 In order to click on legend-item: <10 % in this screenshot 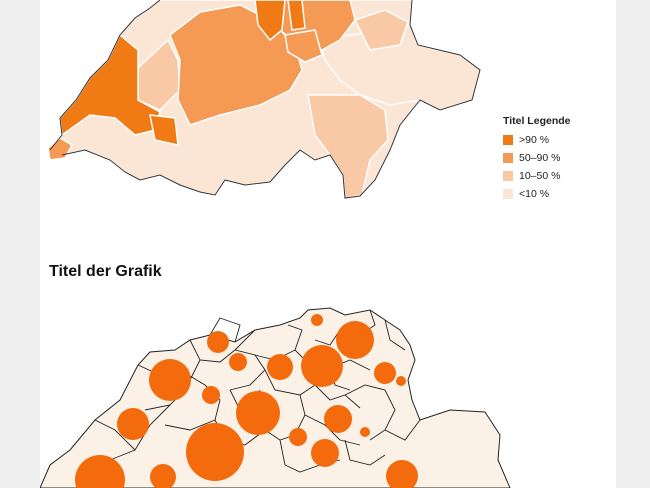, I will do `click(537, 194)`.